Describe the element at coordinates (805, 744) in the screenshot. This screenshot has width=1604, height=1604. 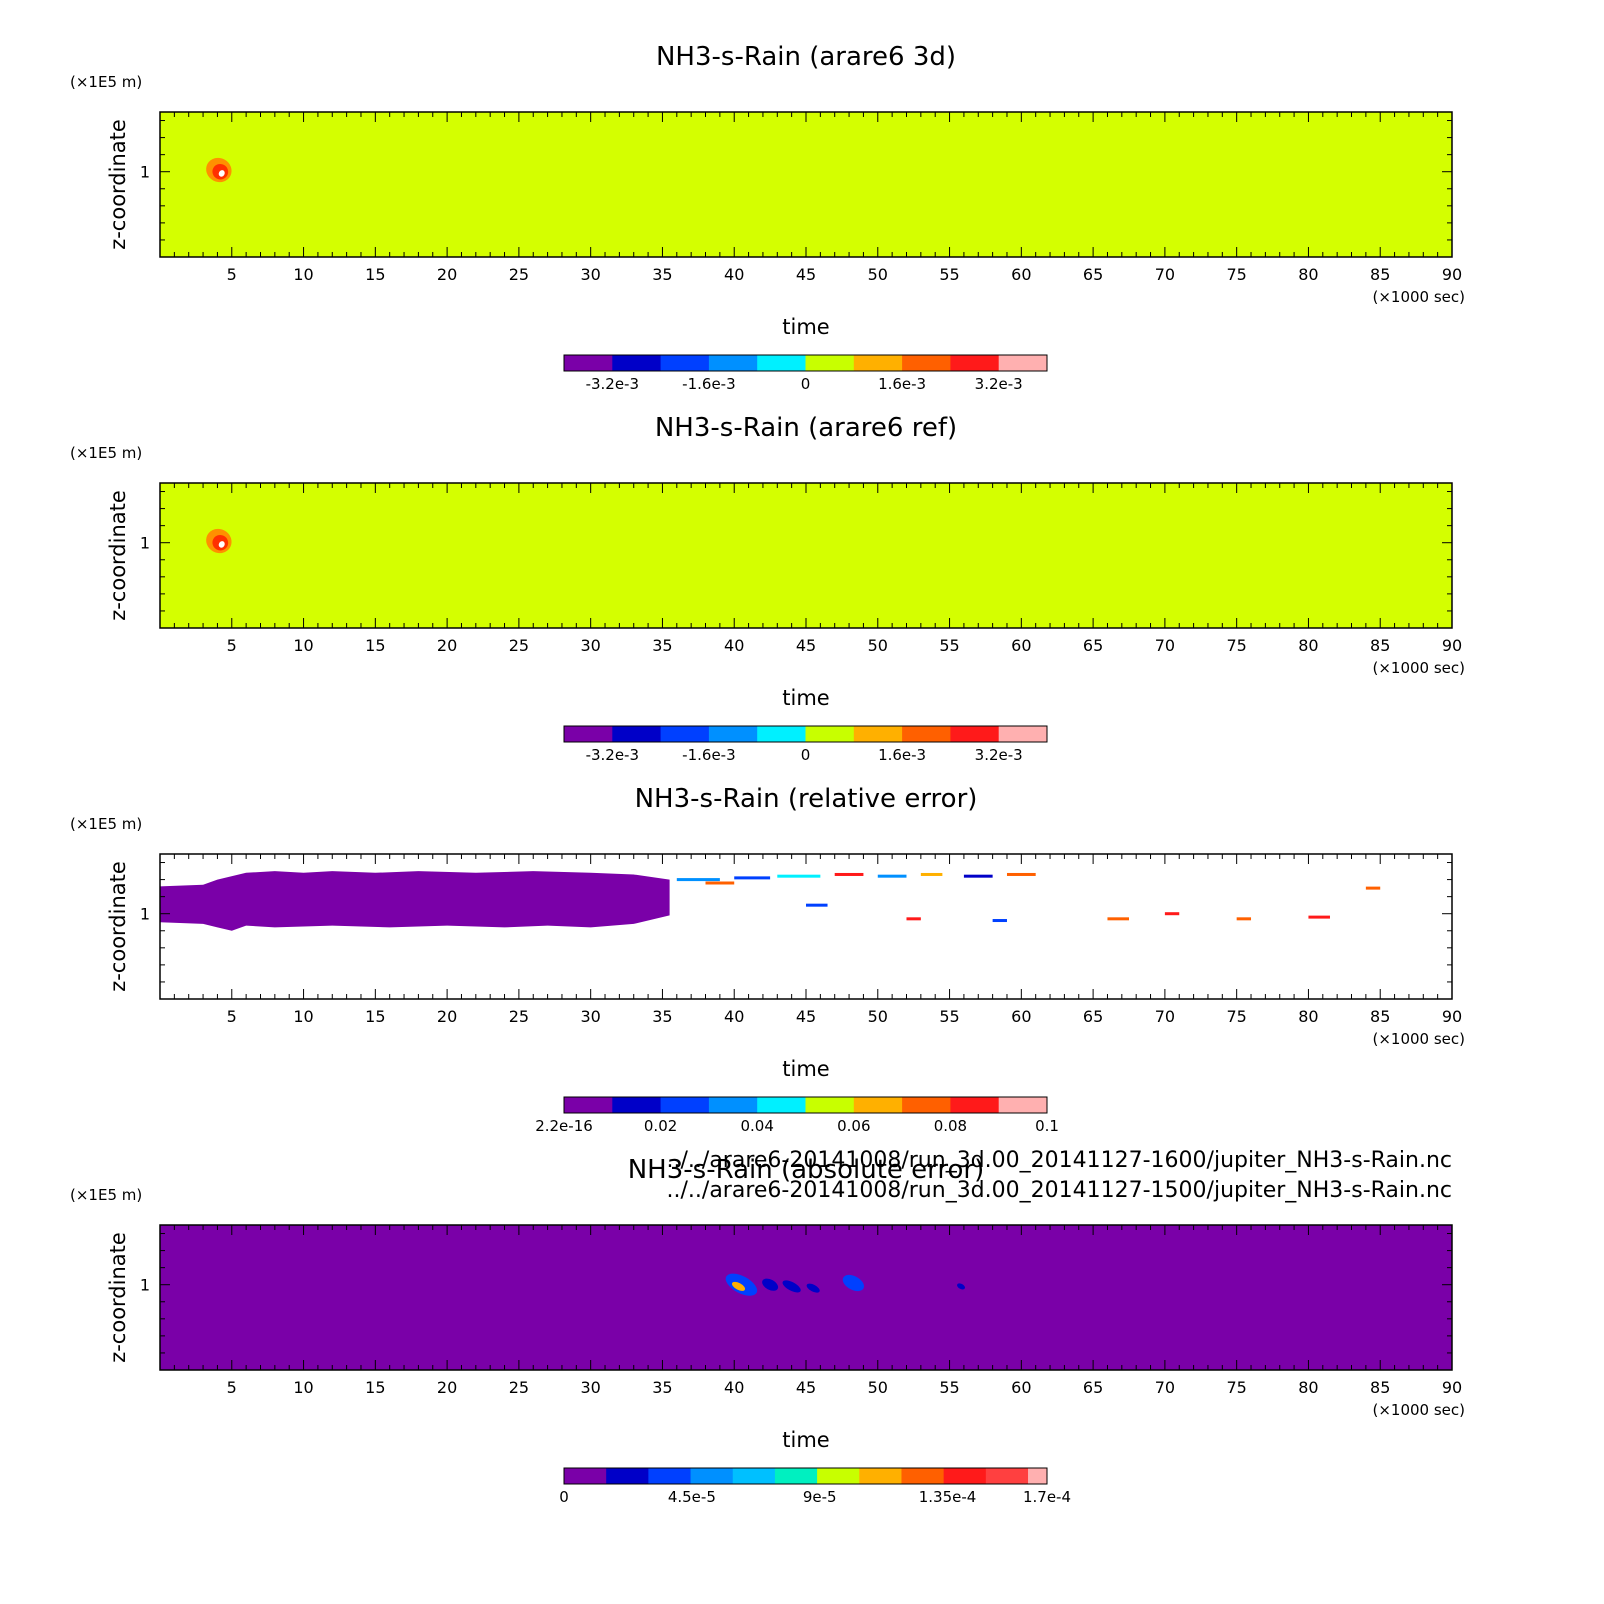
I see `colorbar: -3.2e-3 -1.6e-3 0 1.6e-3 3.2e-3` at that location.